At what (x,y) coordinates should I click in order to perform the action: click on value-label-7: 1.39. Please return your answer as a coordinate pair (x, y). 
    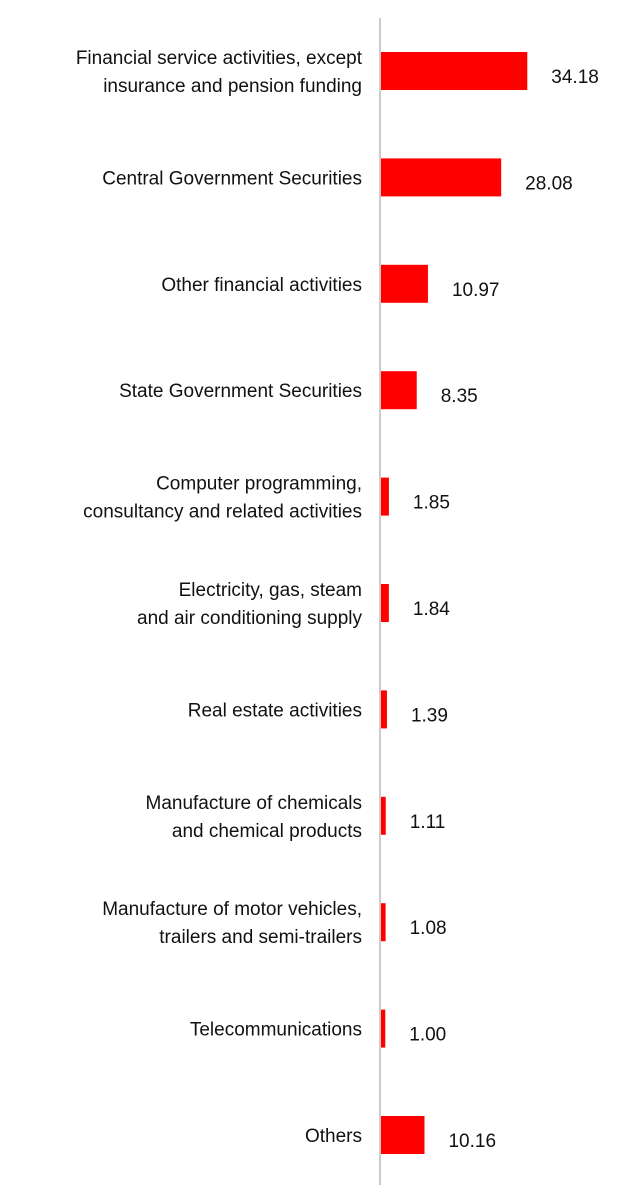
    Looking at the image, I should click on (429, 715).